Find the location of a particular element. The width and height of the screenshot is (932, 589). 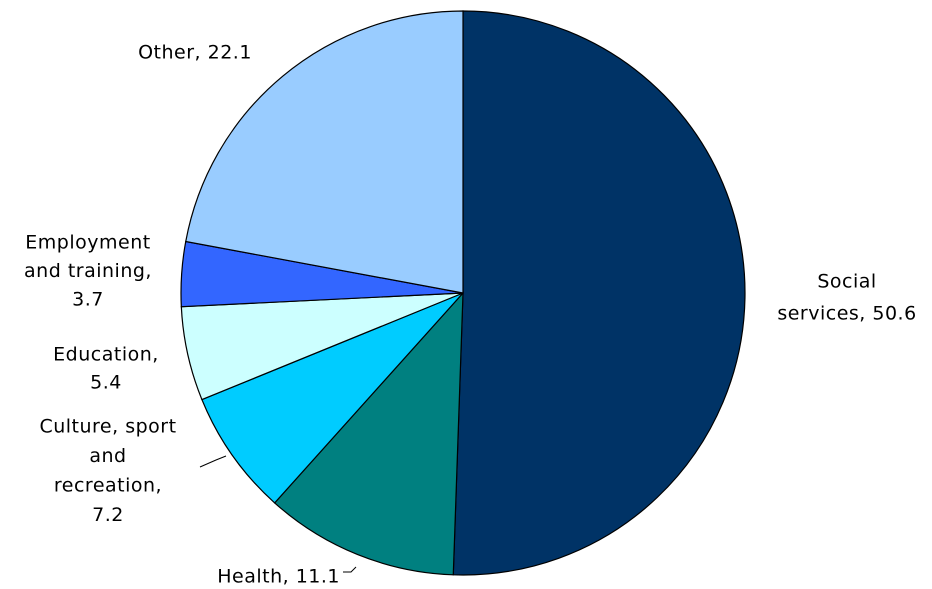

data-label: Employment is located at coordinates (87, 243).